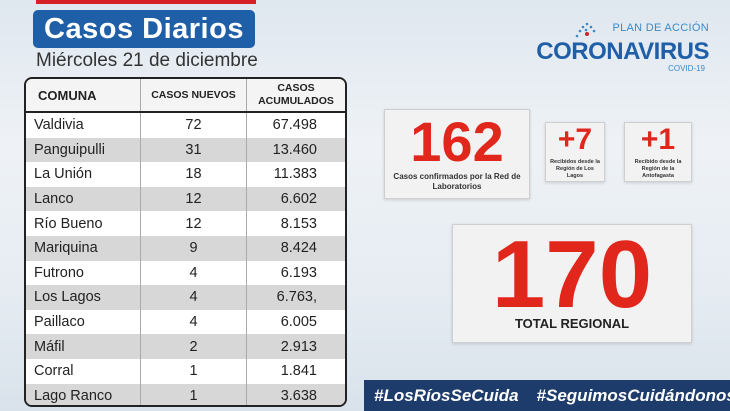  Describe the element at coordinates (298, 395) in the screenshot. I see `cell-casos-acumulados: 3.638` at that location.